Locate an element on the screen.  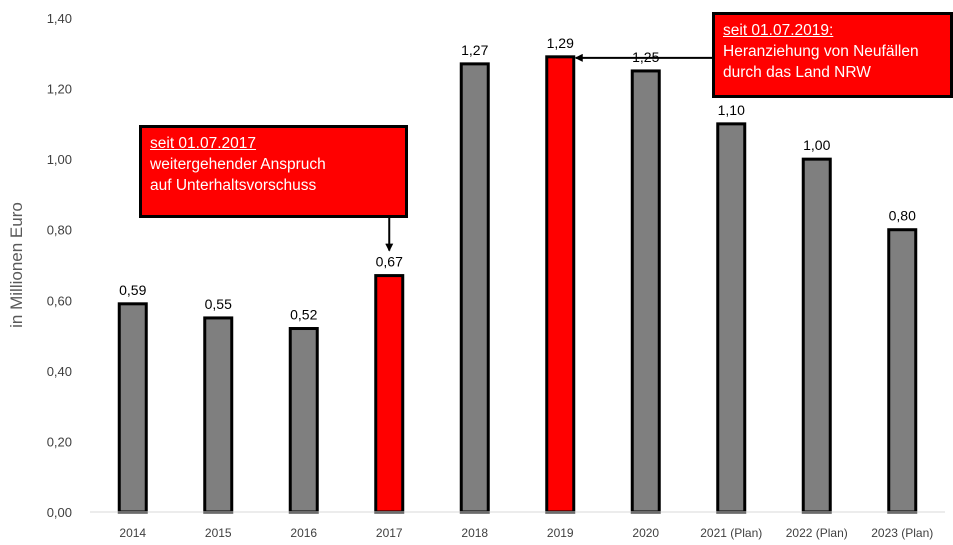
data-label: 1,10 is located at coordinates (731, 110).